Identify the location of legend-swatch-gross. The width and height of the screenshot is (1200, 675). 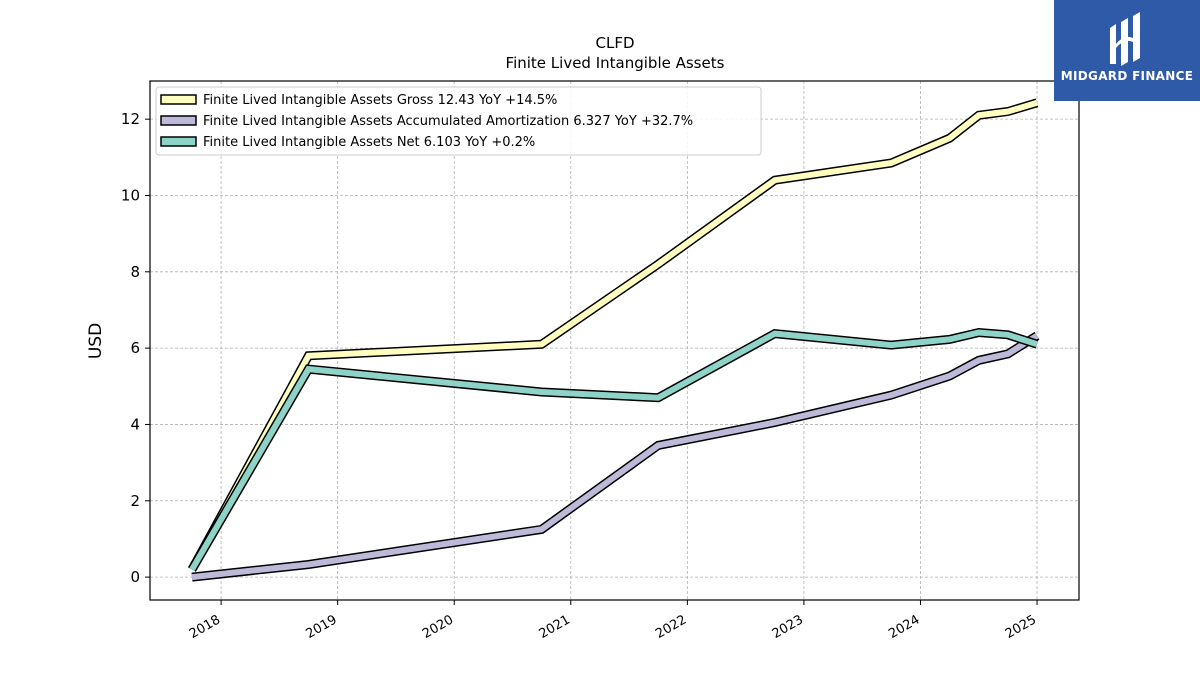
(178, 99).